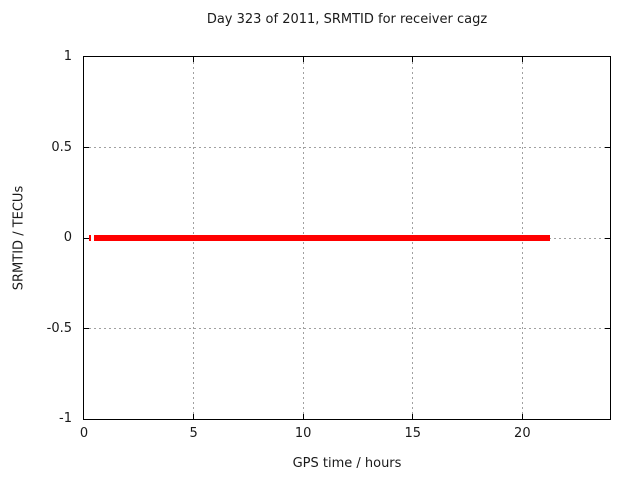 The width and height of the screenshot is (640, 480). What do you see at coordinates (67, 237) in the screenshot?
I see `y-tick-label: 0` at bounding box center [67, 237].